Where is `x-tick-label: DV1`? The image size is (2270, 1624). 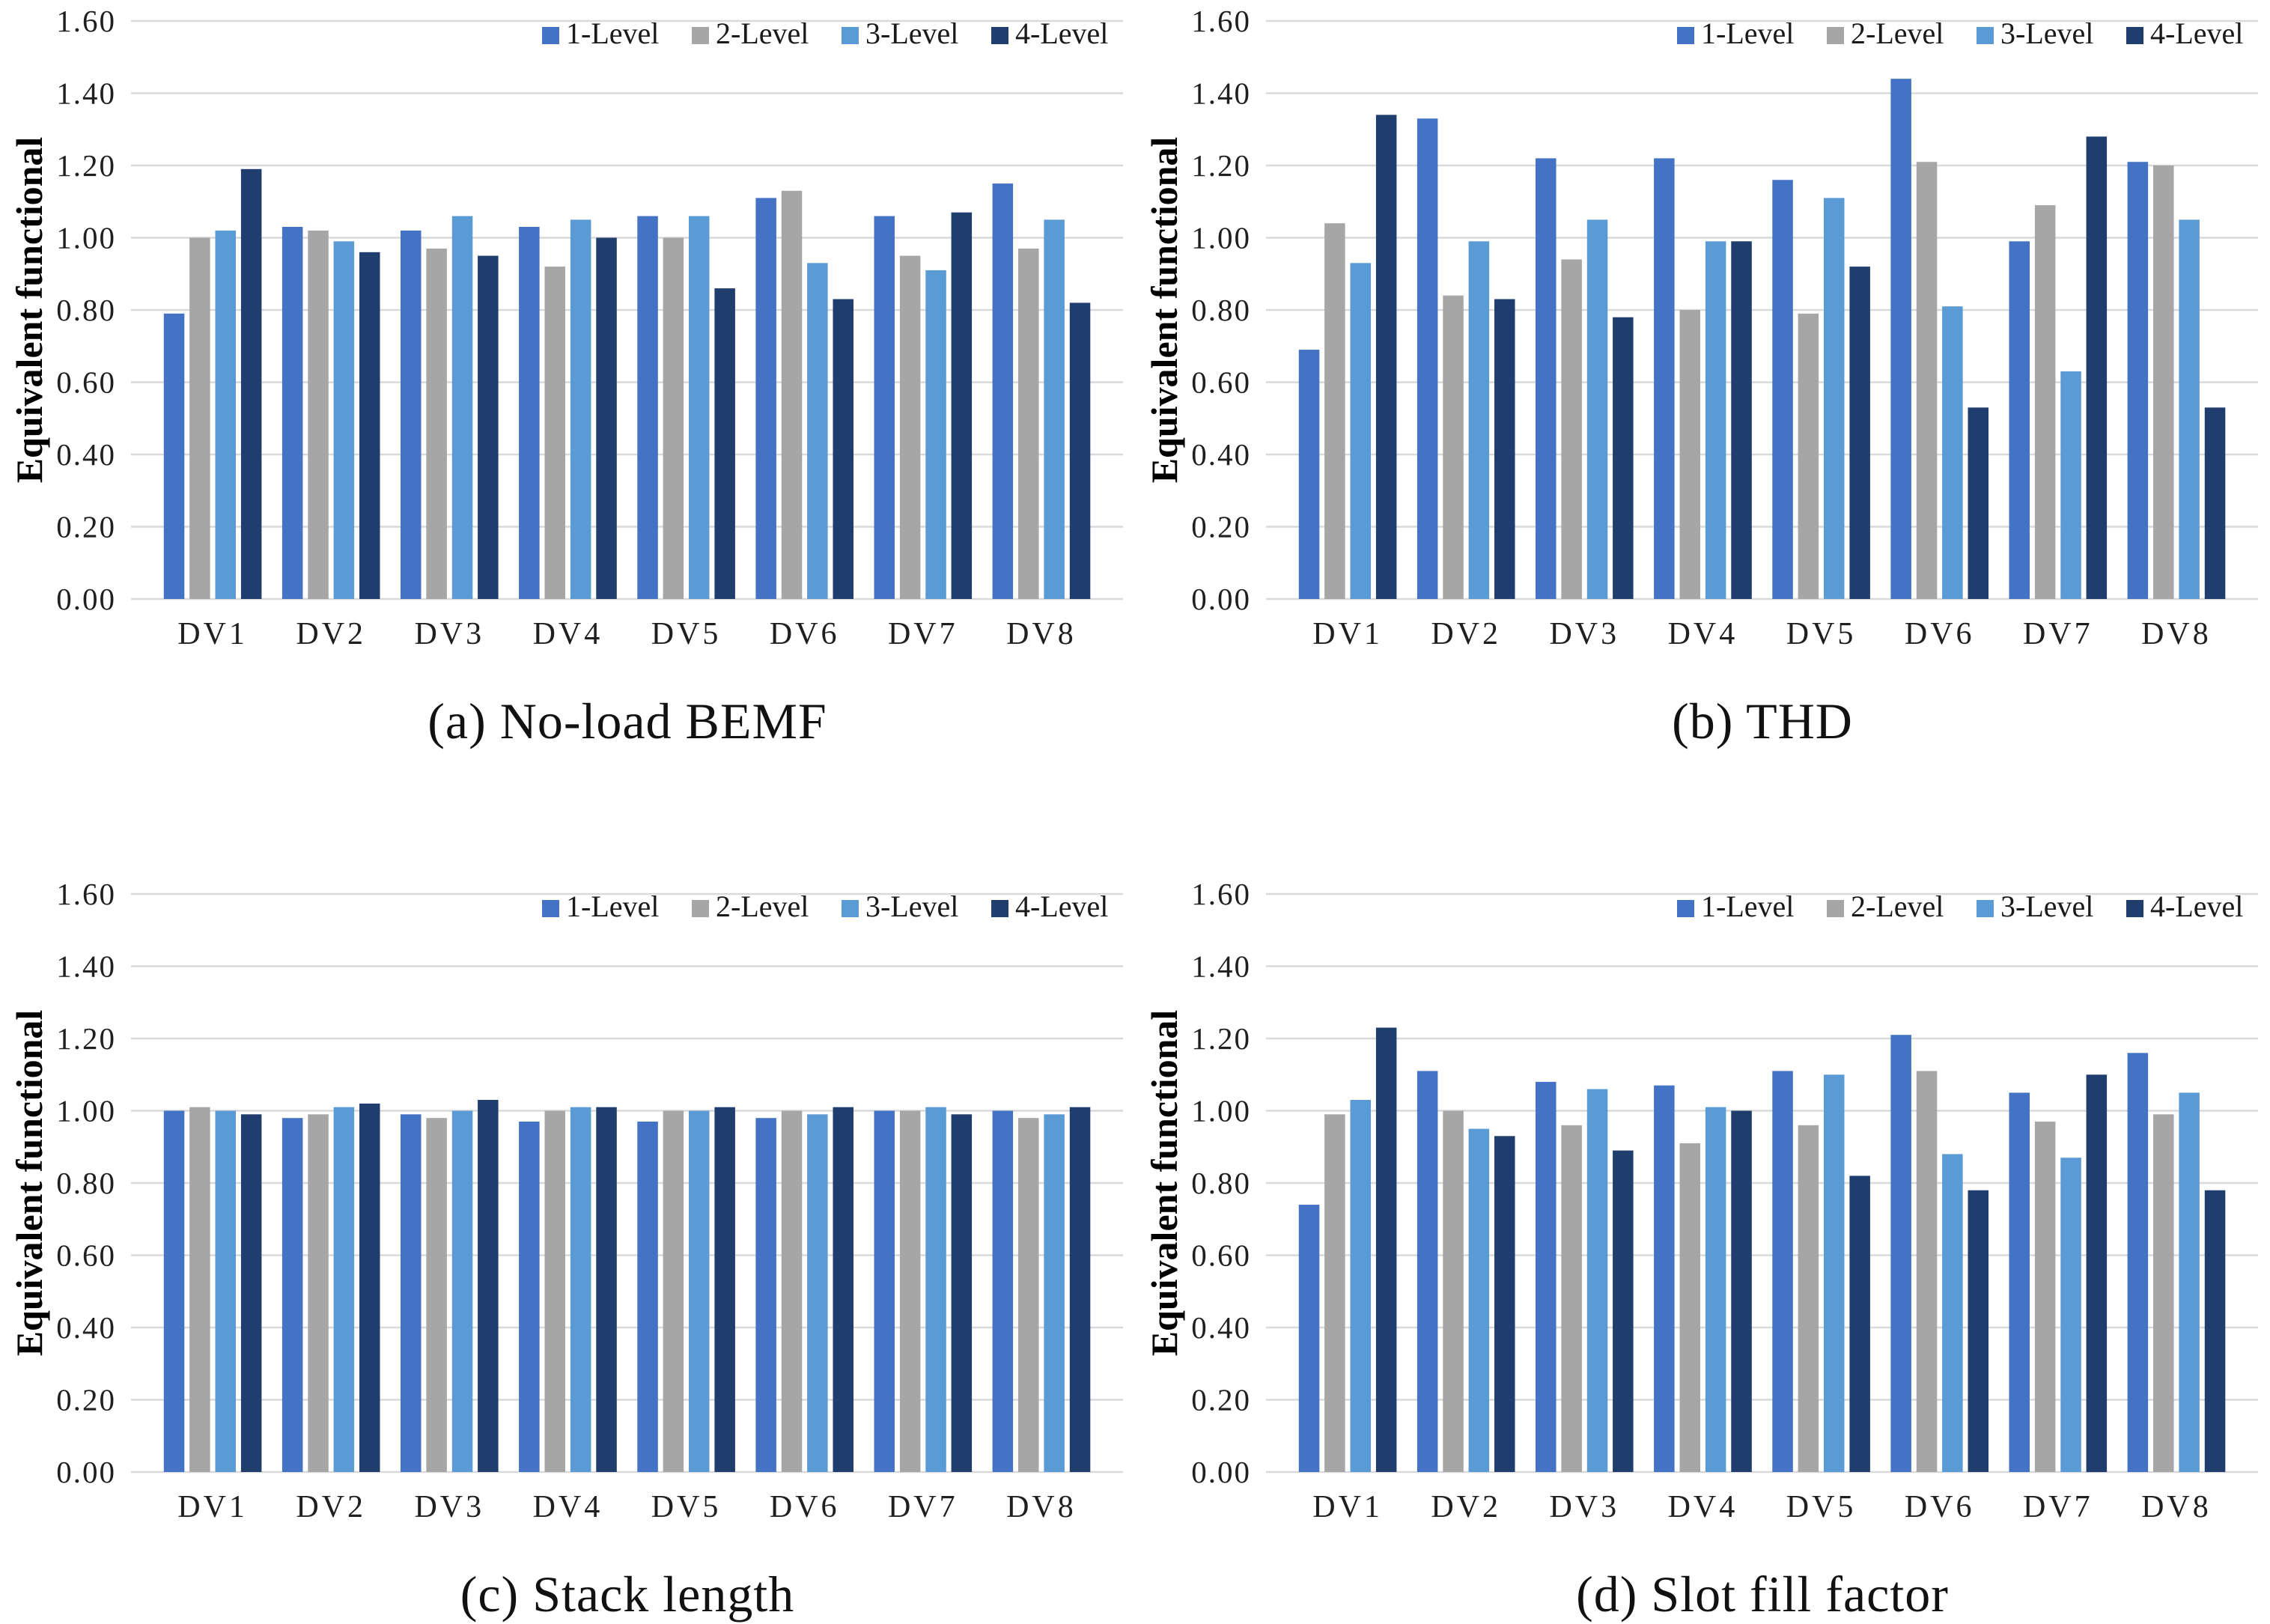 x-tick-label: DV1 is located at coordinates (1348, 1507).